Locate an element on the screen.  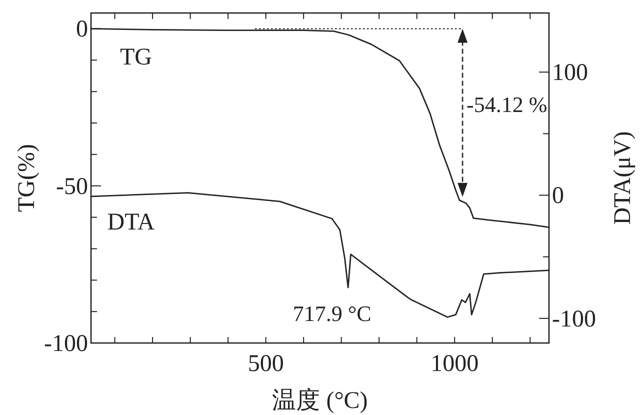
y-axis-title: TG(%) is located at coordinates (27, 178).